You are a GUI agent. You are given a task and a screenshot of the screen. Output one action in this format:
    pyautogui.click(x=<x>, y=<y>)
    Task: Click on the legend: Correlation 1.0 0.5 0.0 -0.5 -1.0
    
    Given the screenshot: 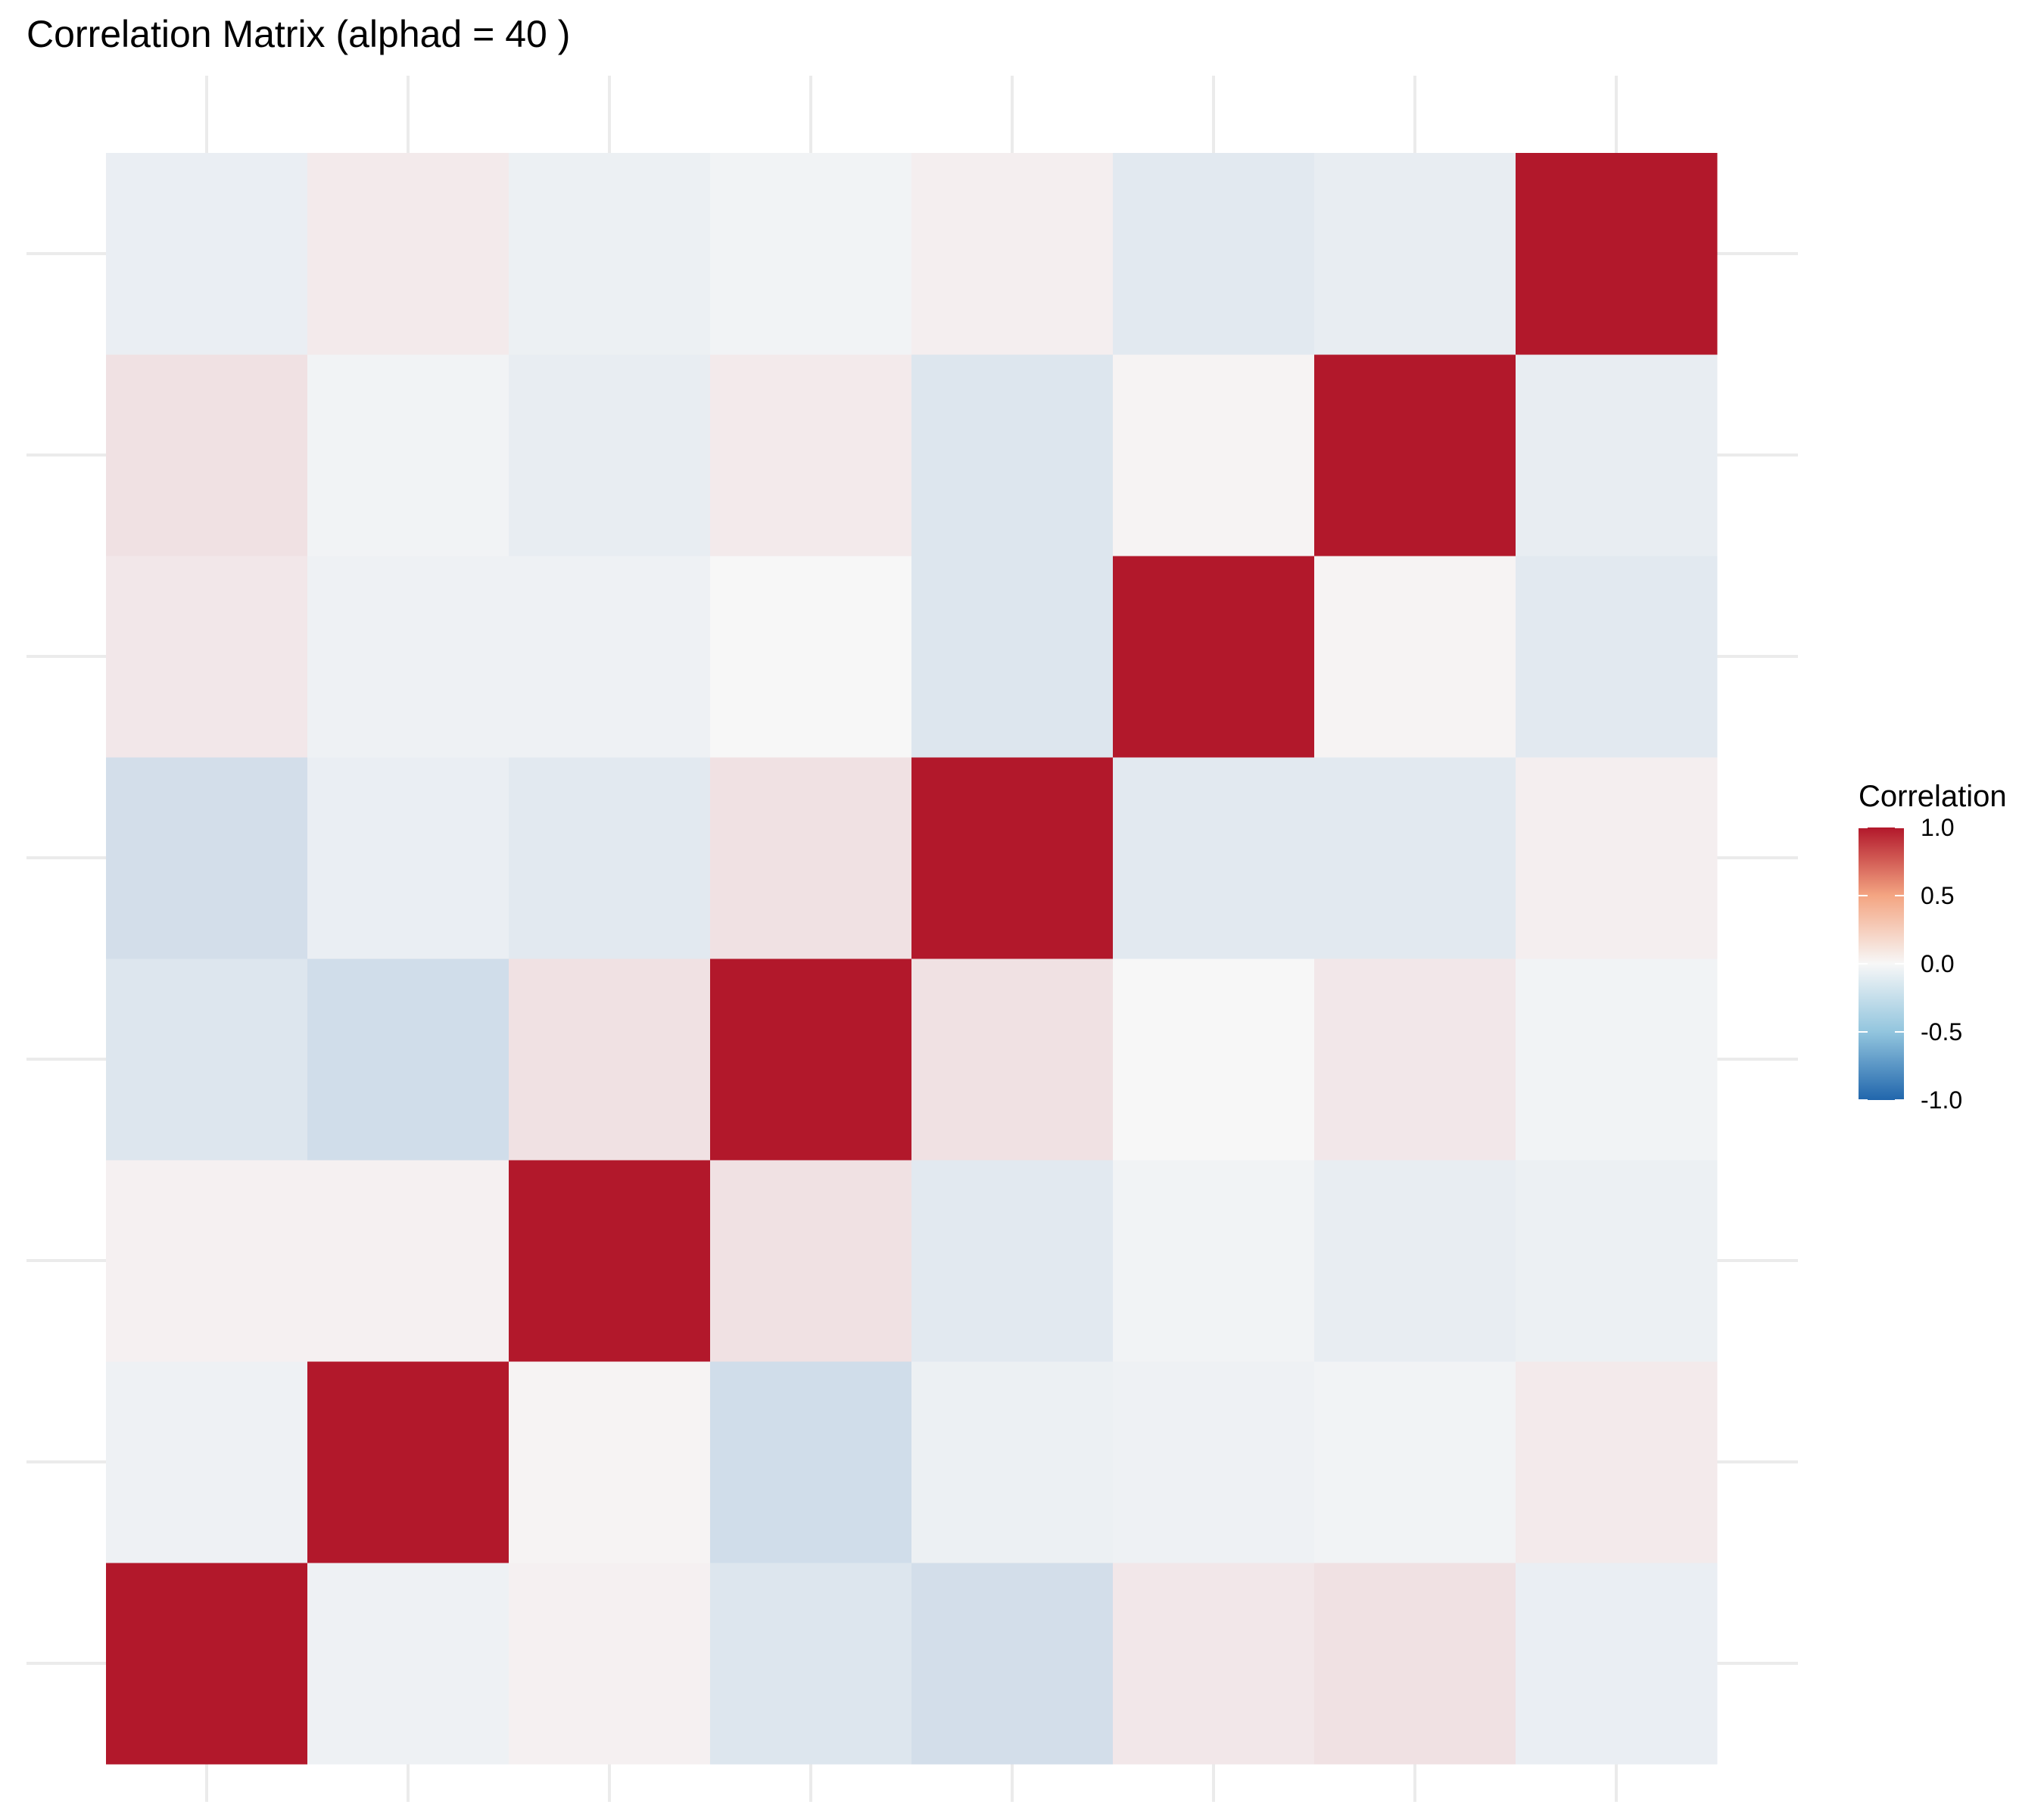 What is the action you would take?
    pyautogui.click(x=1933, y=947)
    